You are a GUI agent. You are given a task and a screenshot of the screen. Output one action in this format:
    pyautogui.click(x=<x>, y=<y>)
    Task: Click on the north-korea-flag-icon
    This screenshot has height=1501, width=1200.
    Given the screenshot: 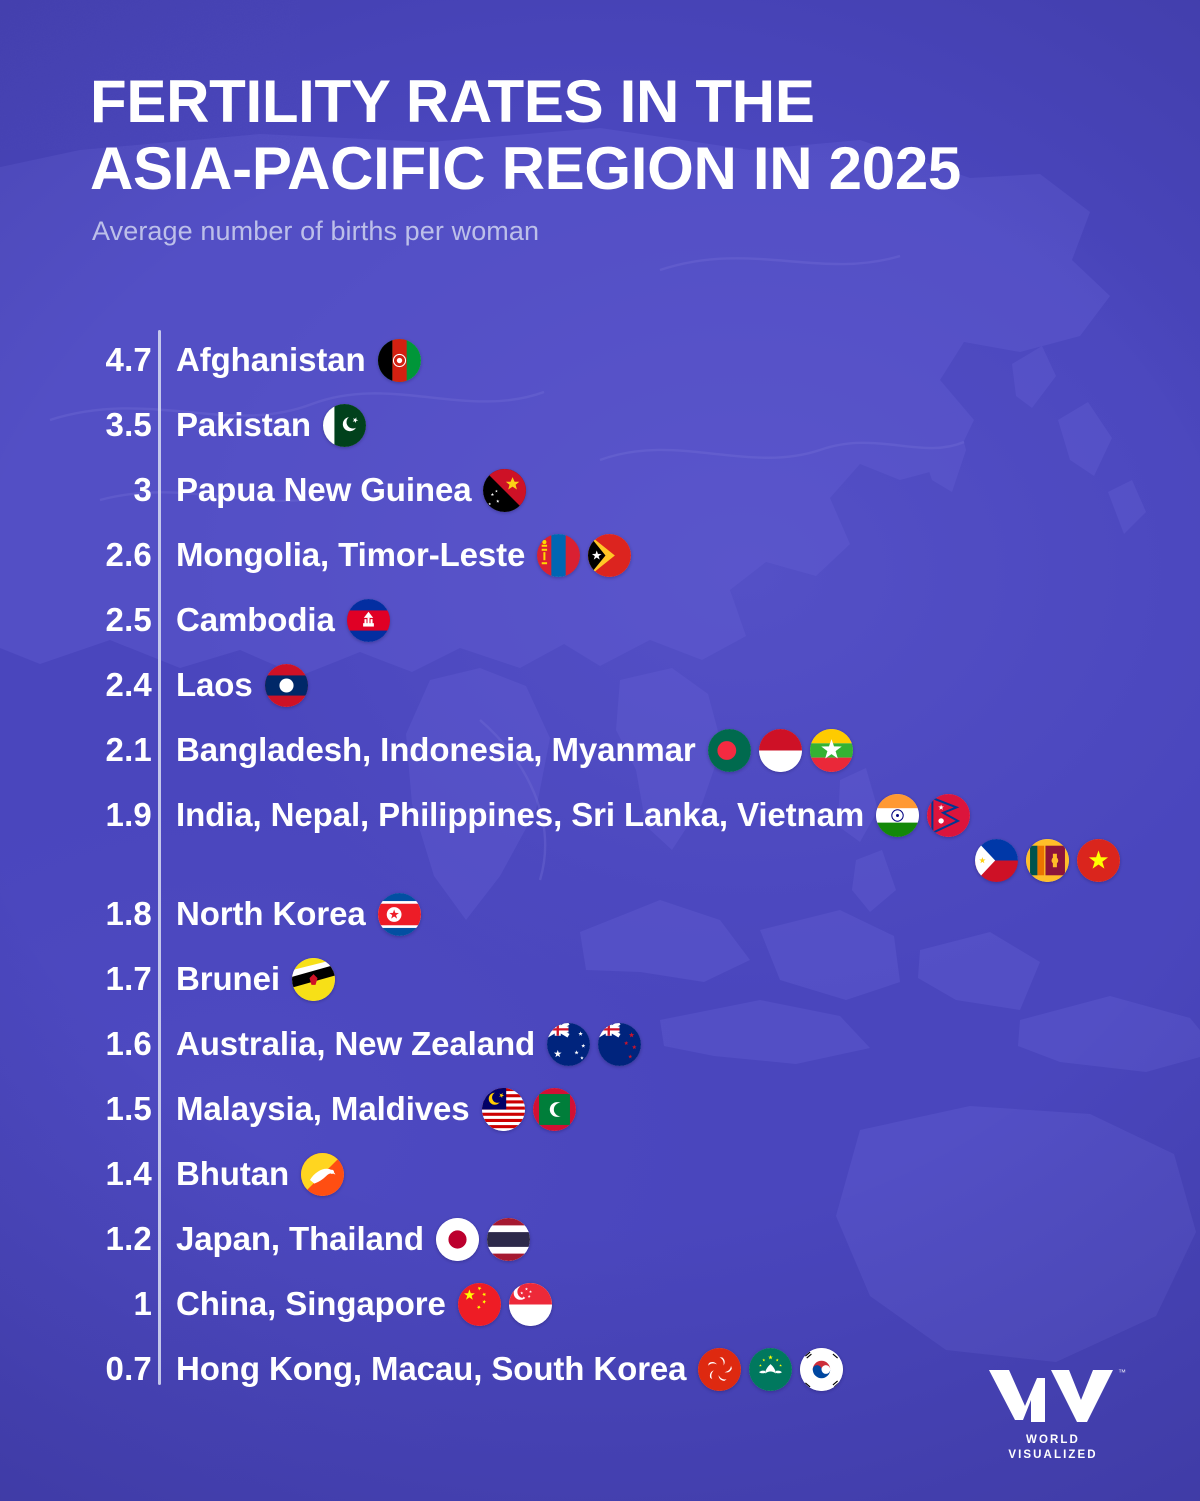 What is the action you would take?
    pyautogui.click(x=399, y=914)
    